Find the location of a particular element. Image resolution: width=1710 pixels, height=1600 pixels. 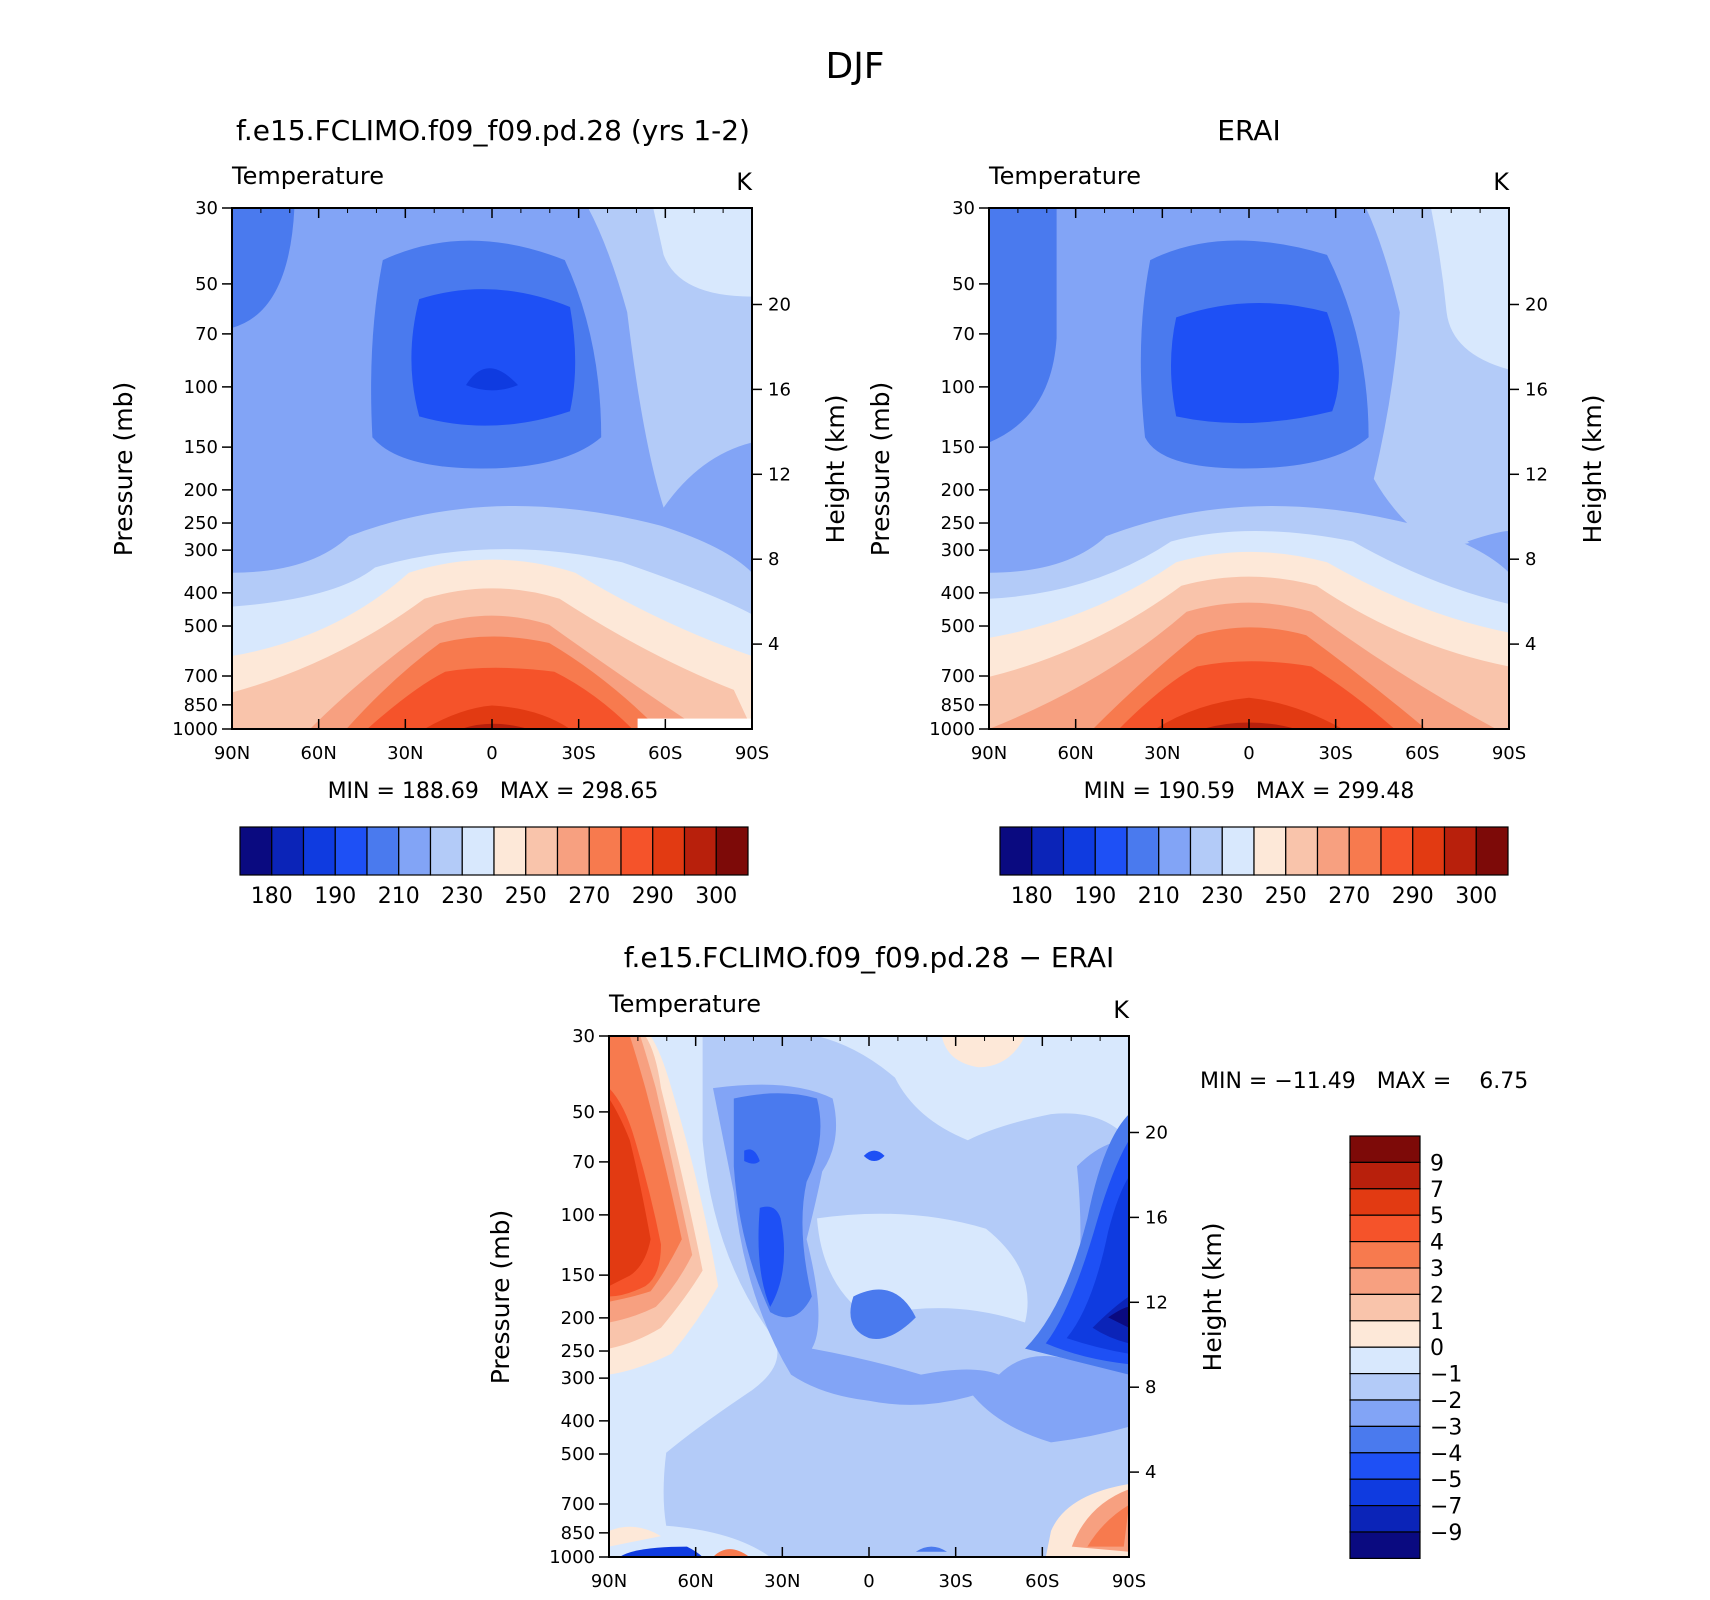

y-right-tick-label: 4 is located at coordinates (1530, 644).